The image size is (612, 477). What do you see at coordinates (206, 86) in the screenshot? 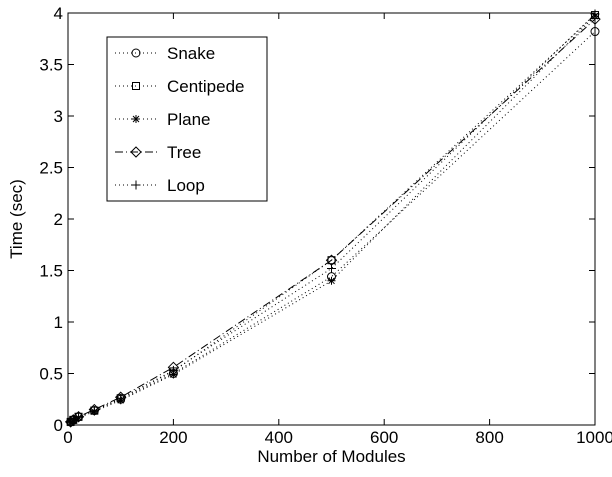
I see `legend-label: Centipede` at bounding box center [206, 86].